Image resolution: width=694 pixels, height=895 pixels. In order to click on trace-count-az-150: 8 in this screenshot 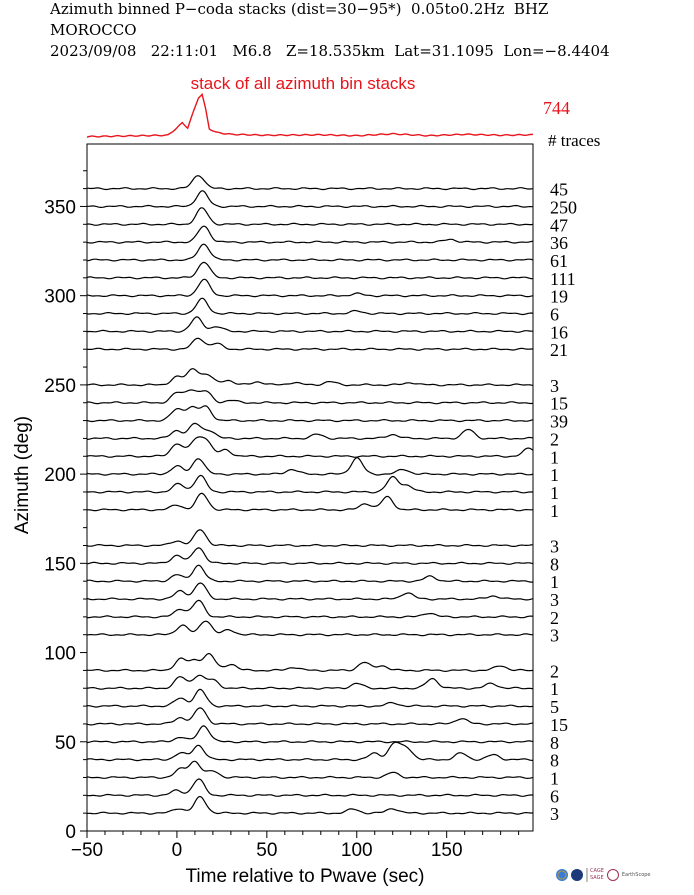, I will do `click(554, 564)`.